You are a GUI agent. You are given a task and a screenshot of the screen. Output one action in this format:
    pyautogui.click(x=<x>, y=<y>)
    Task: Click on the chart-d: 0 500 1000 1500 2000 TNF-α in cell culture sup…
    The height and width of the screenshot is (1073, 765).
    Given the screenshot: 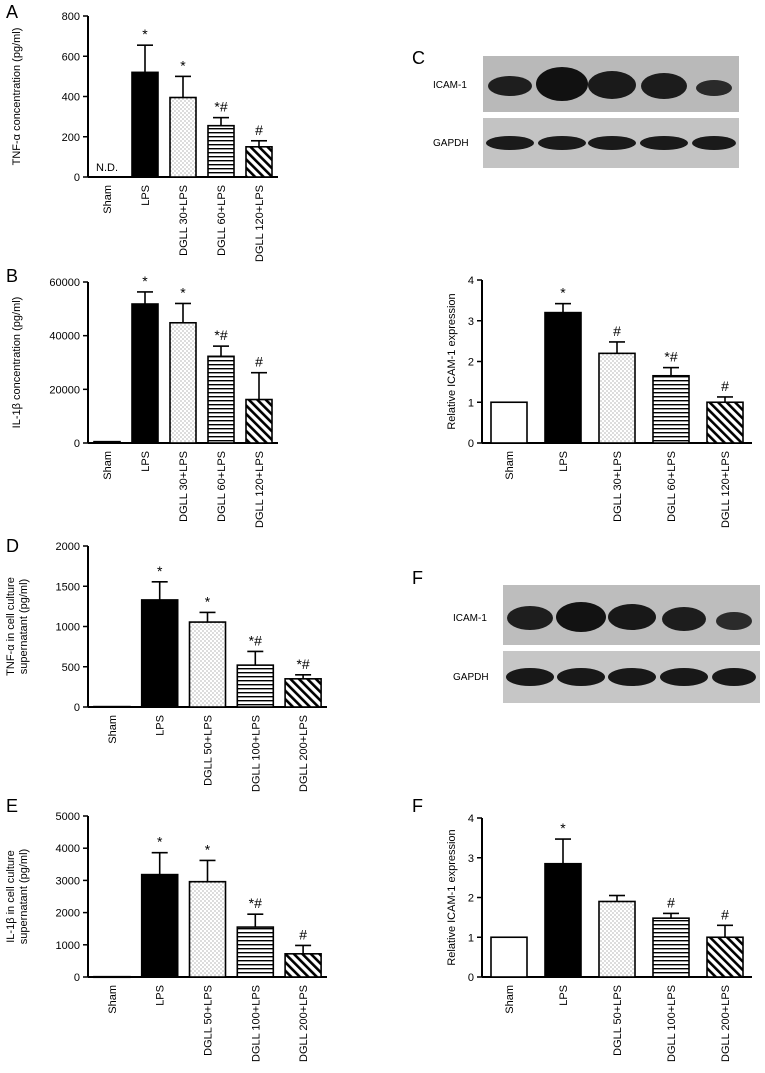 What is the action you would take?
    pyautogui.click(x=166, y=666)
    